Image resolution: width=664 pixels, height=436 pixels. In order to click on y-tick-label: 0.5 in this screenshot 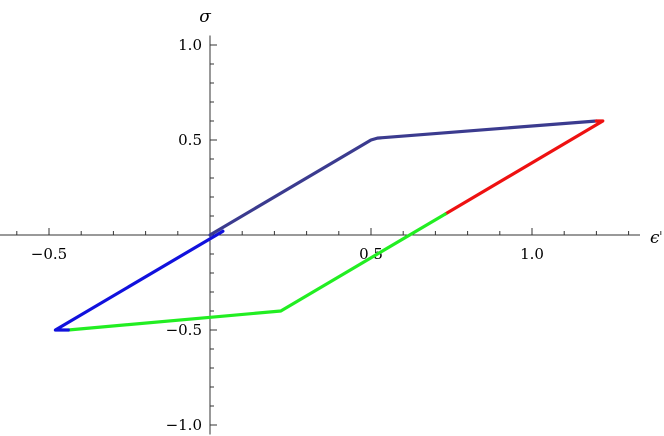, I will do `click(190, 140)`.